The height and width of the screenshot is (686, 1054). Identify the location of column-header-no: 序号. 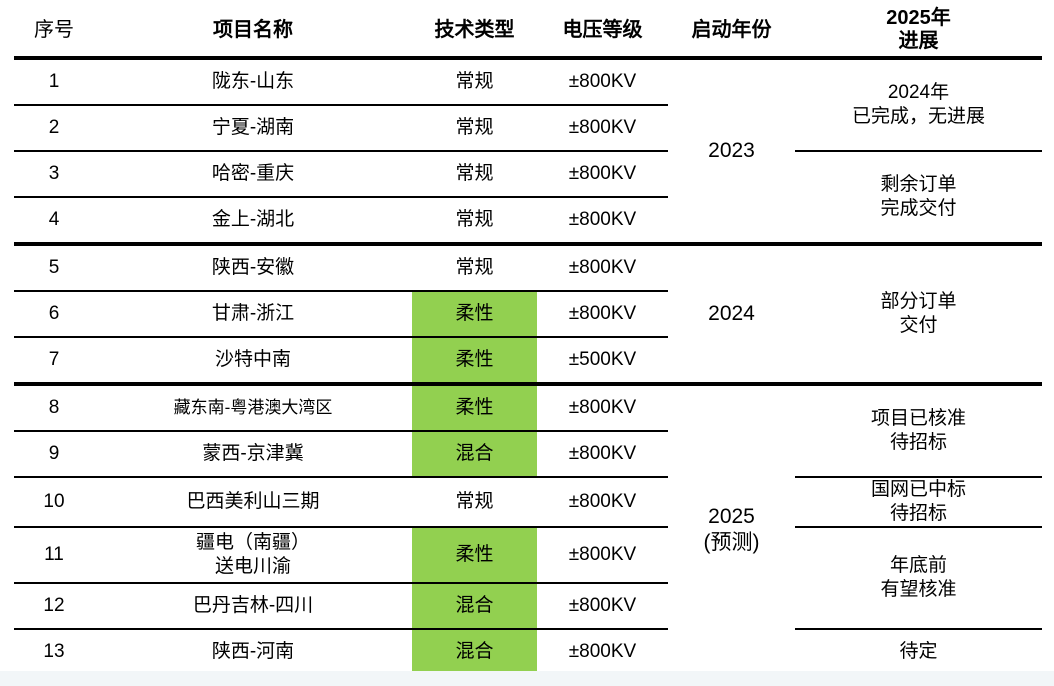
(54, 32).